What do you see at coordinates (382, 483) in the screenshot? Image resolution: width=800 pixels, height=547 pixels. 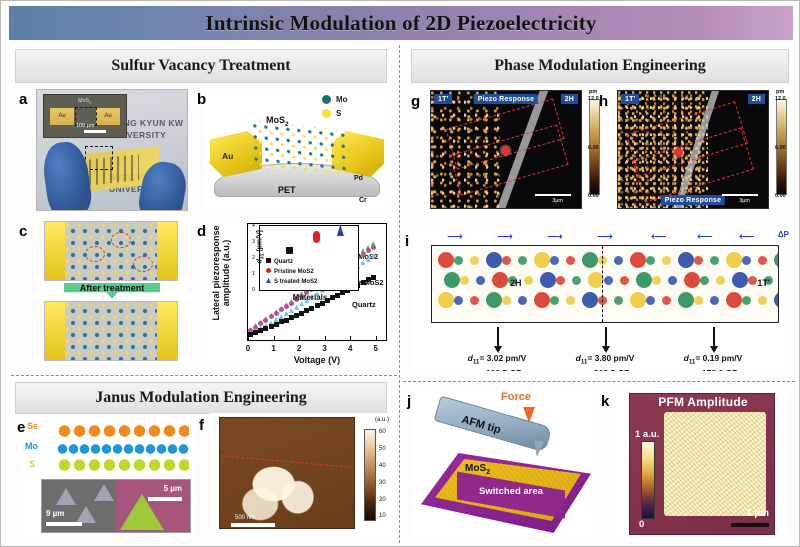 I see `colorbar-tick: 30` at bounding box center [382, 483].